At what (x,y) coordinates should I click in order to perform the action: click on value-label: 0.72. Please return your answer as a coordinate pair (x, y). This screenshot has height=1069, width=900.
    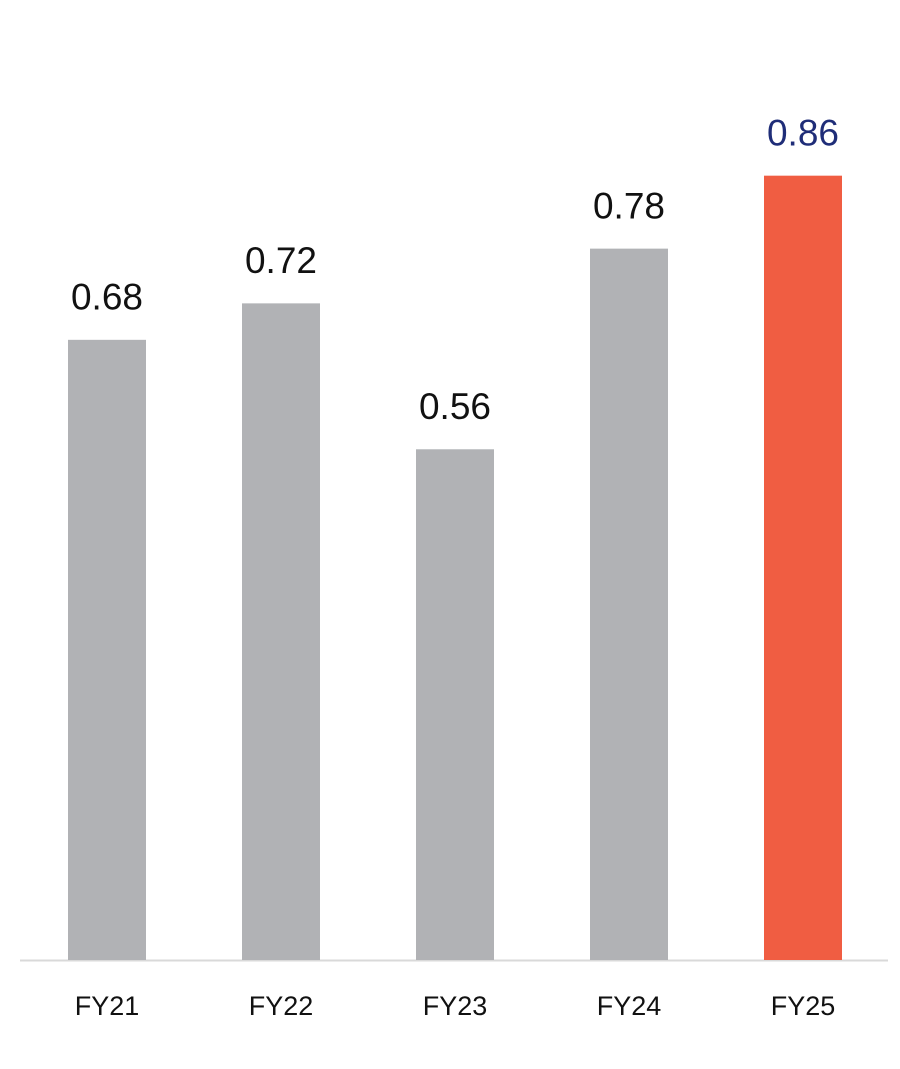
    Looking at the image, I should click on (281, 260).